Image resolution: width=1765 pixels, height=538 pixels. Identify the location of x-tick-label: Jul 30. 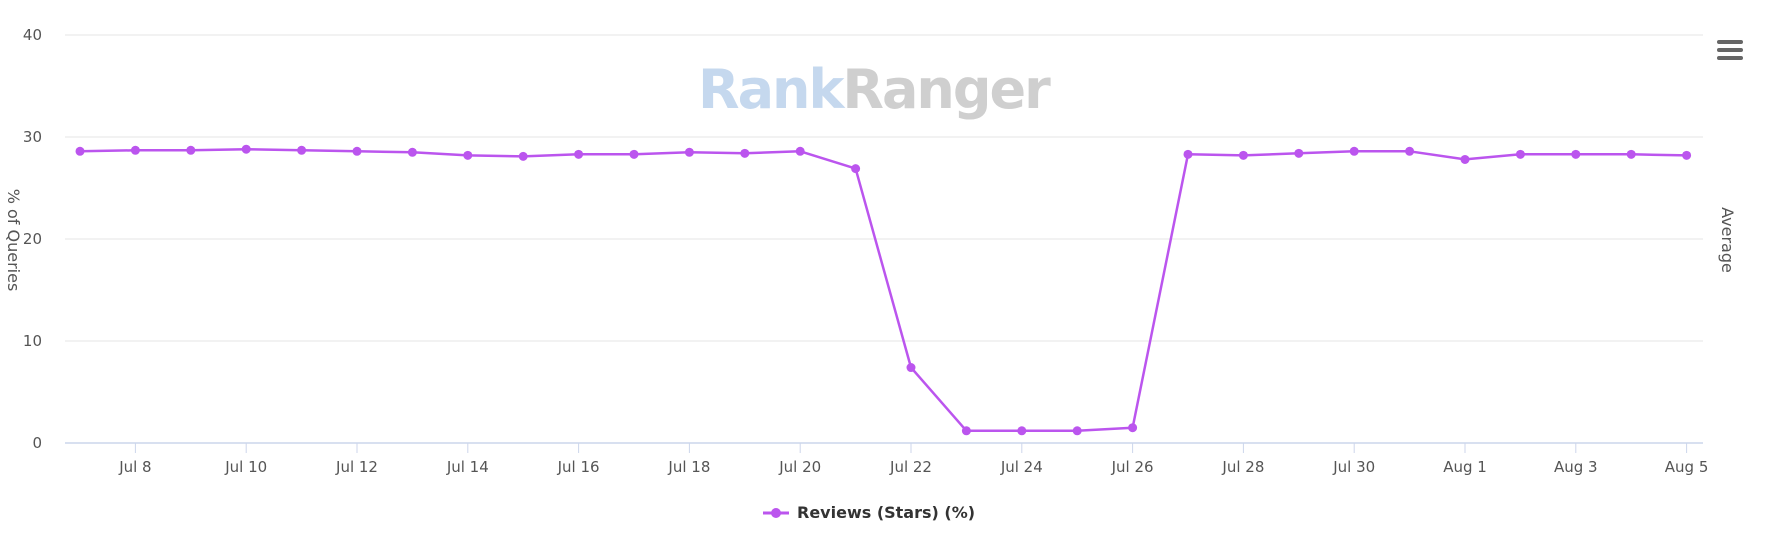
(1353, 467).